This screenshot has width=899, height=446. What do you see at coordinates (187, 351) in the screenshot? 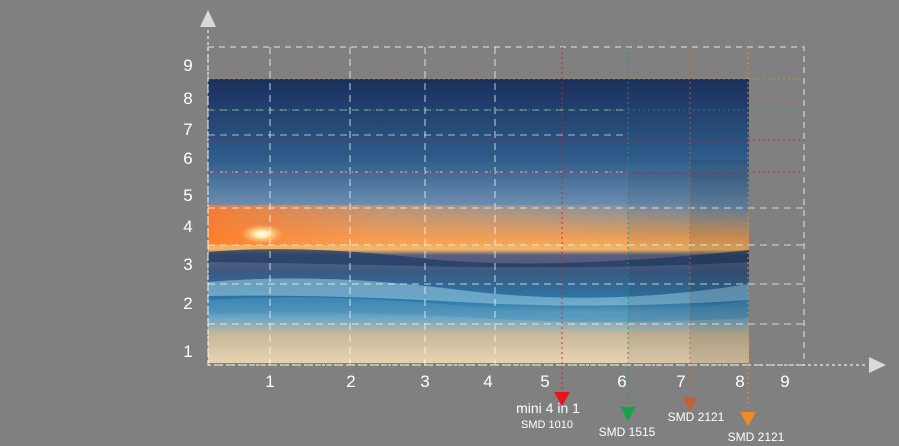
I see `y-tick-label: 1` at bounding box center [187, 351].